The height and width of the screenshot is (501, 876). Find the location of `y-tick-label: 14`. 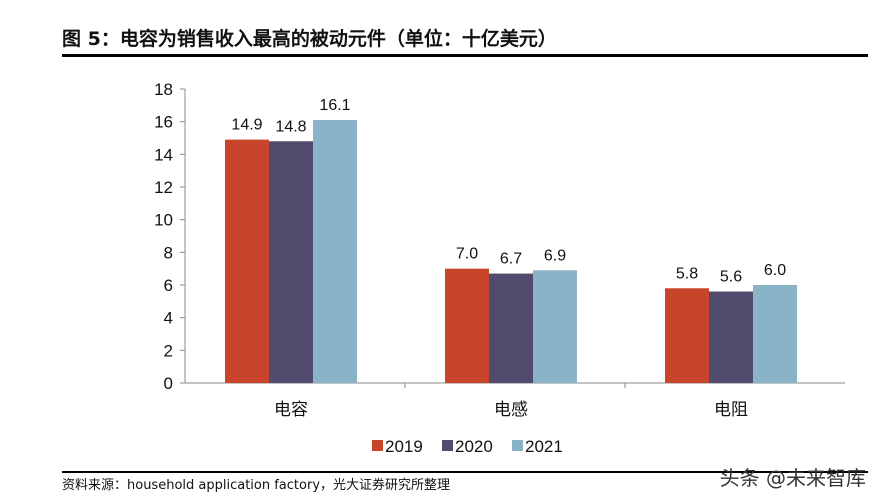

y-tick-label: 14 is located at coordinates (163, 154).